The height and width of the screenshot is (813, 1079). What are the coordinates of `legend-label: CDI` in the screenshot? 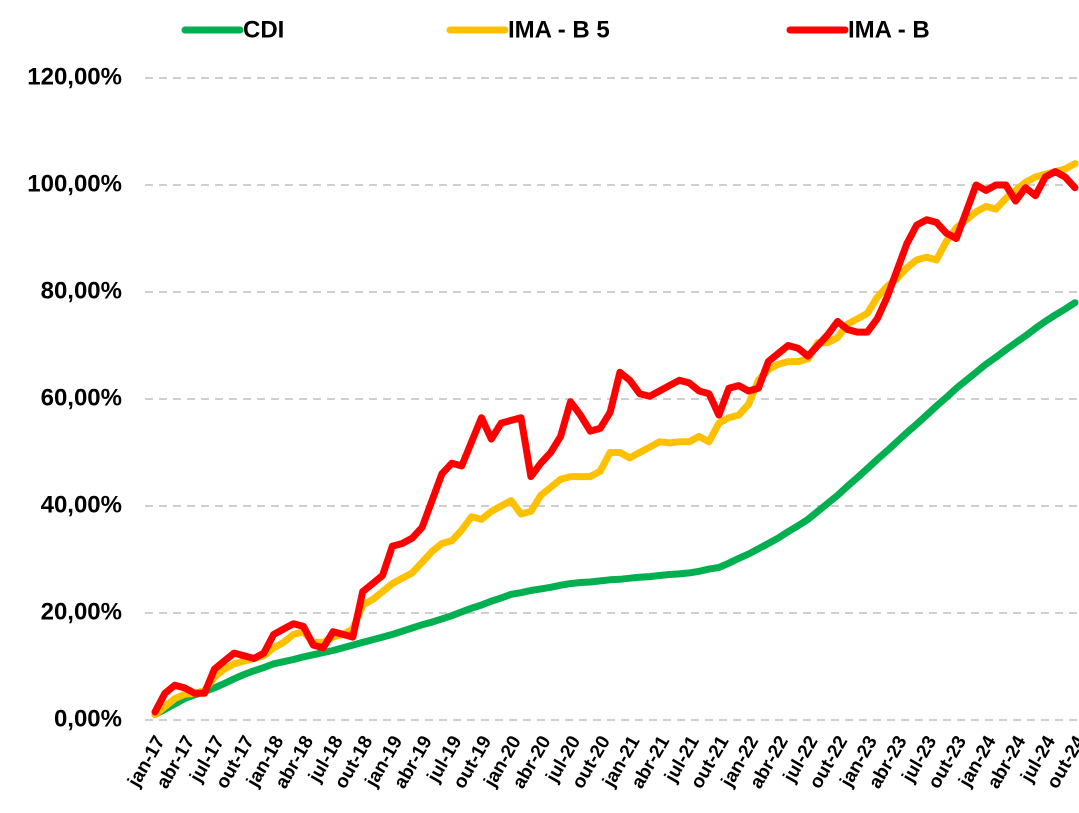 It's located at (263, 29).